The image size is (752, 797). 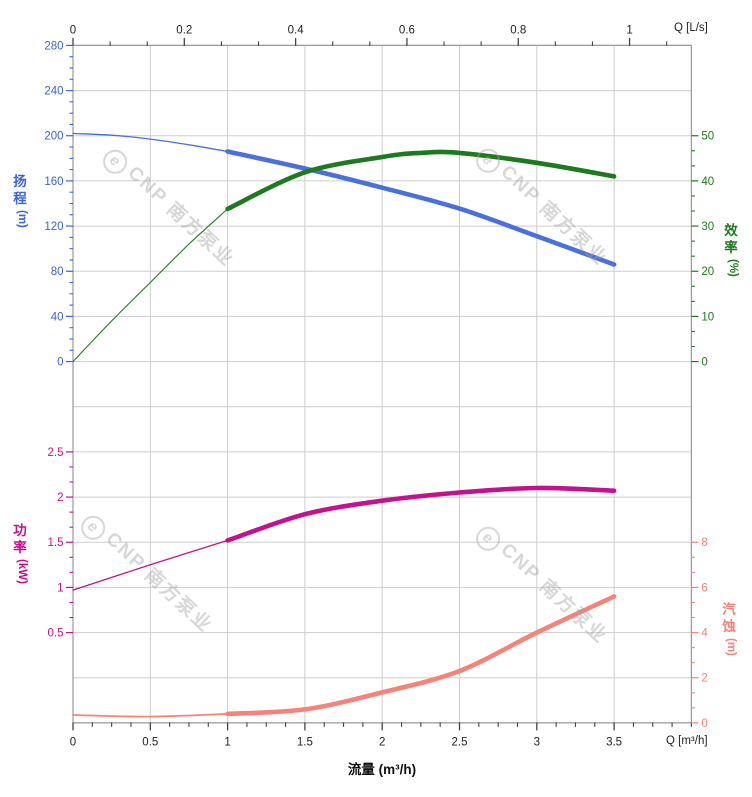 What do you see at coordinates (707, 137) in the screenshot?
I see `svg-text: 50` at bounding box center [707, 137].